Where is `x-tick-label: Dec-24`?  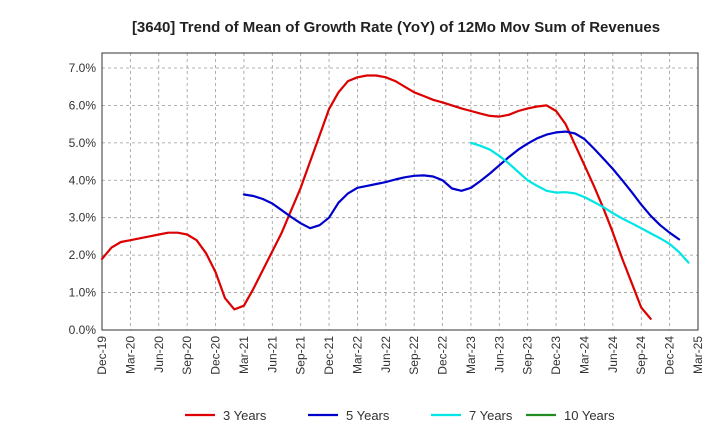 x-tick-label: Dec-24 is located at coordinates (670, 355).